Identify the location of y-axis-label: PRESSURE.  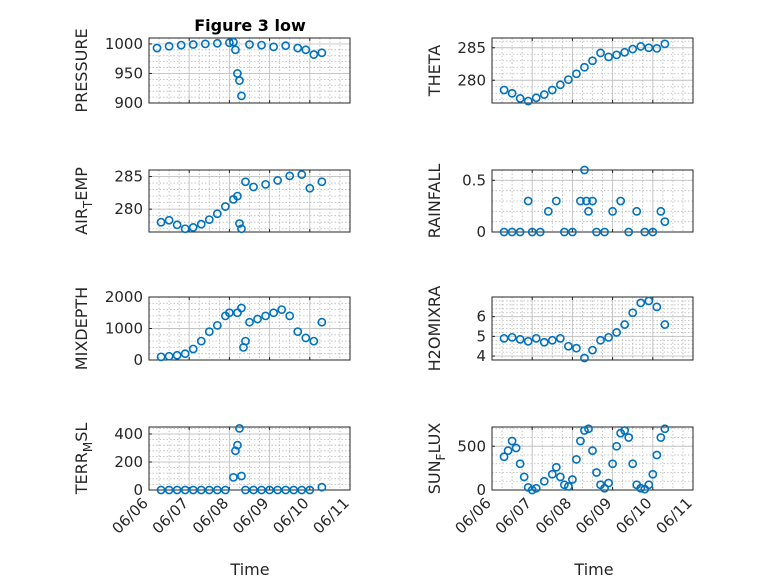
(81, 70).